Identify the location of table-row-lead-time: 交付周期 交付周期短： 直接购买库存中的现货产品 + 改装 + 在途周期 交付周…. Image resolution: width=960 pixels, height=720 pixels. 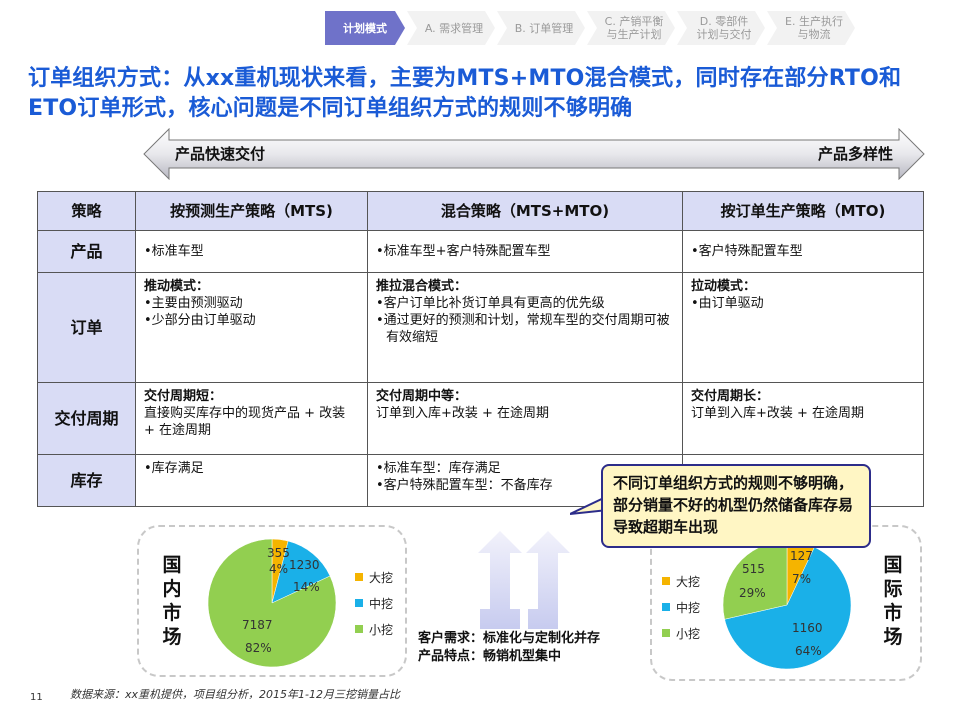
(480, 418).